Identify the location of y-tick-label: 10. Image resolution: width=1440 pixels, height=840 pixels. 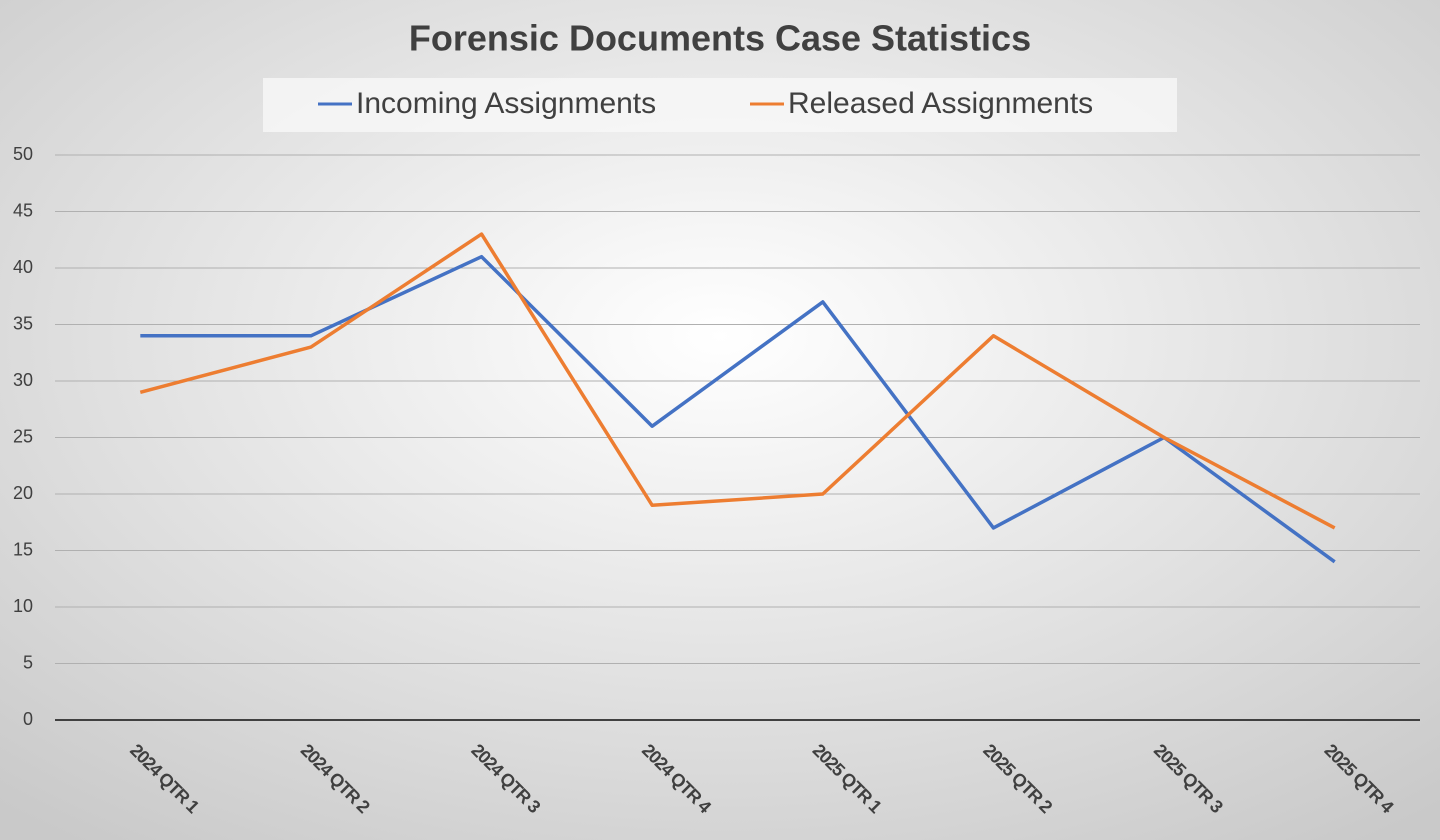
(23, 606).